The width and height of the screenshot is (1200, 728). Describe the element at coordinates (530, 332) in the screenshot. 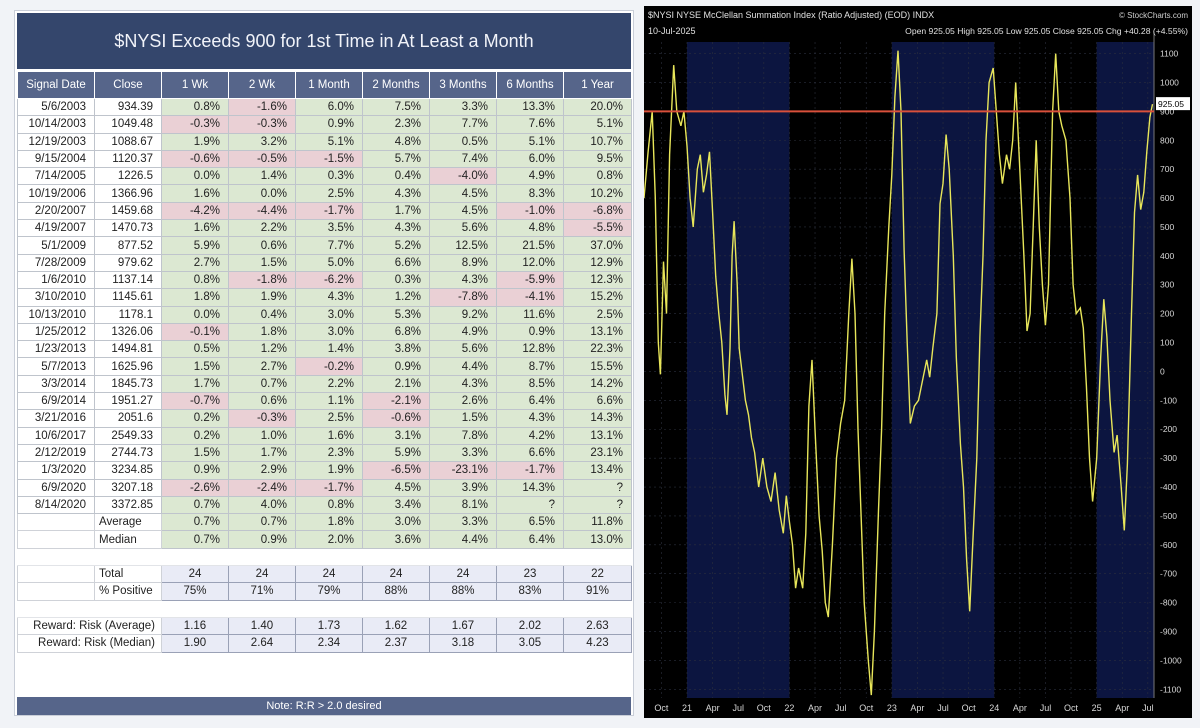

I see `table-cell: 0.9%` at that location.